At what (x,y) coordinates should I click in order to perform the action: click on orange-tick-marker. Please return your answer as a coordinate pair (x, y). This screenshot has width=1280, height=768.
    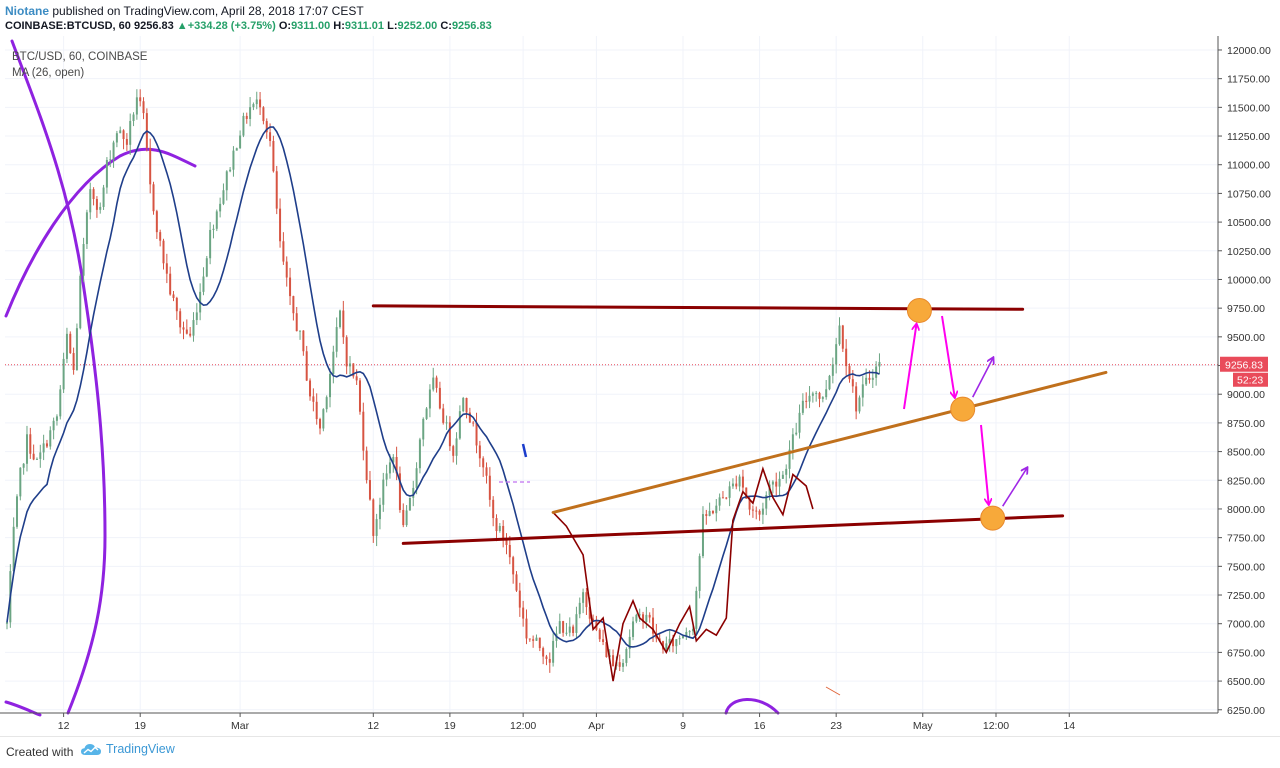
    Looking at the image, I should click on (833, 691).